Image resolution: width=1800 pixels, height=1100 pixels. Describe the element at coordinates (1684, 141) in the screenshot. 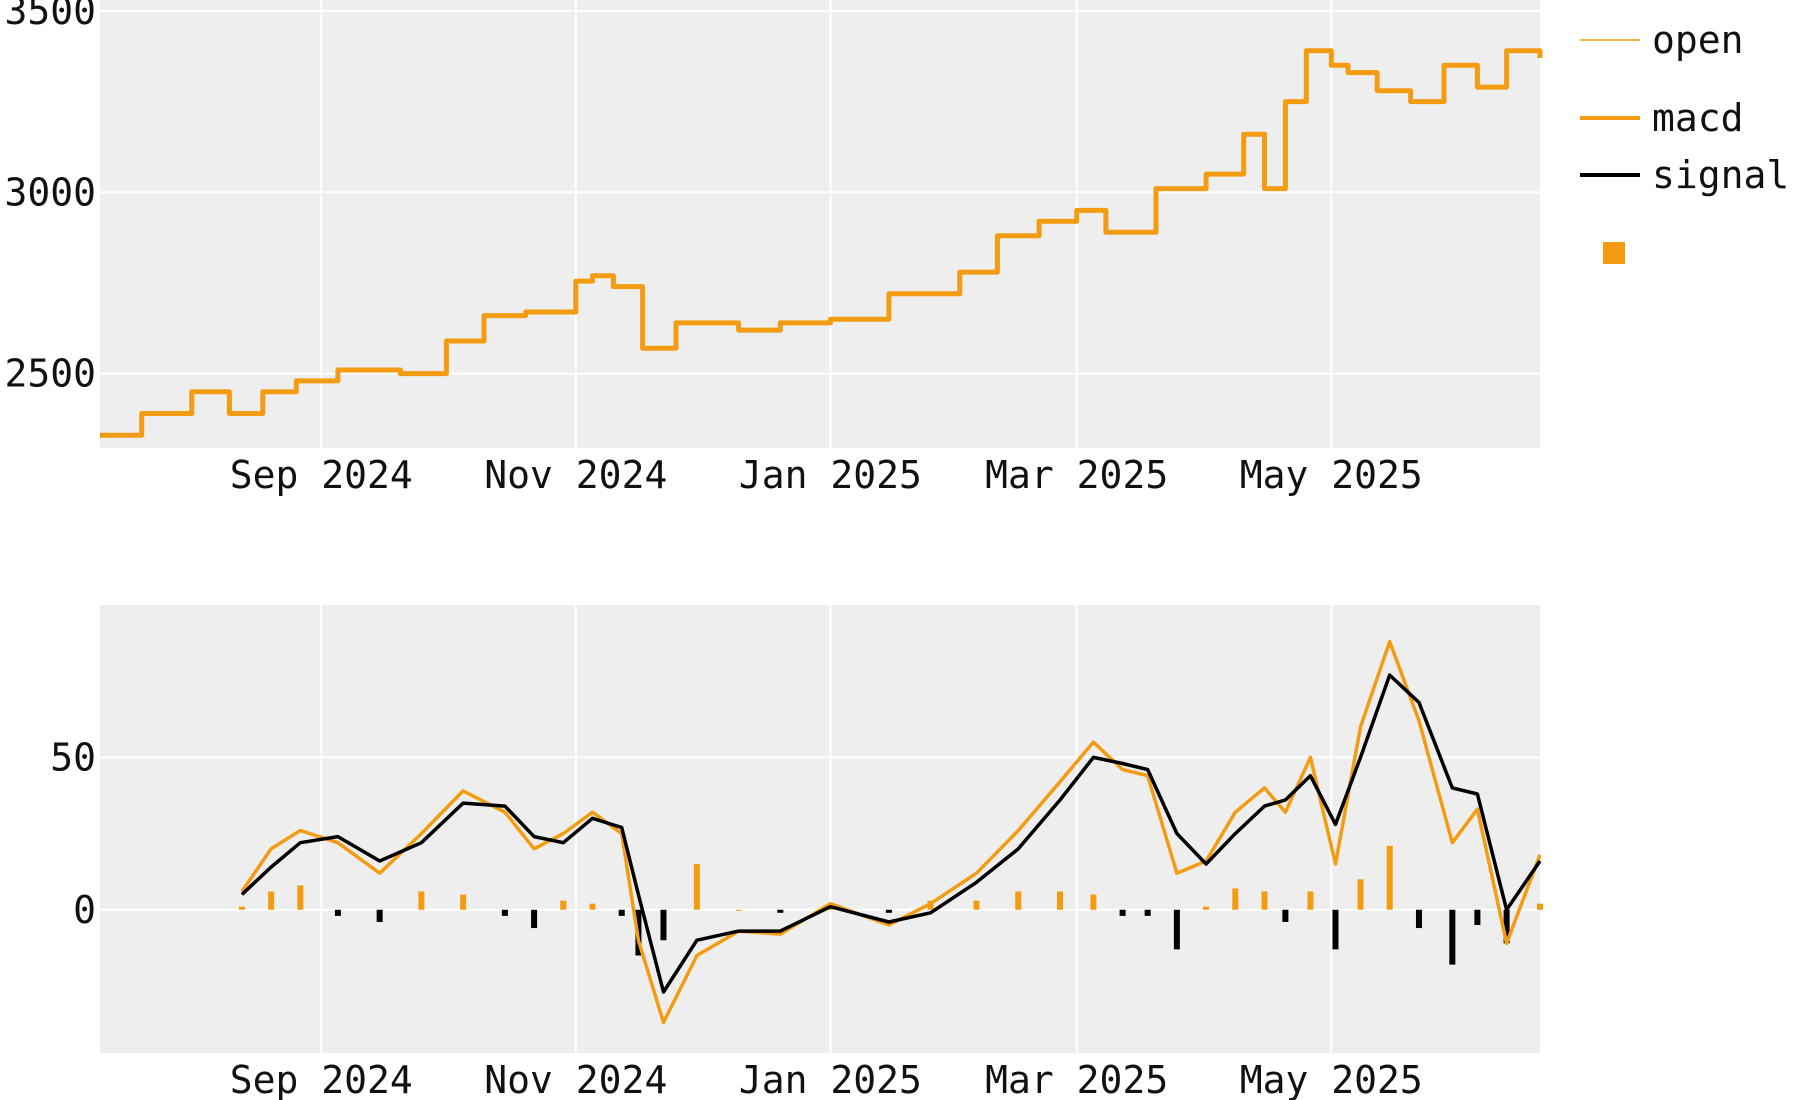

I see `legend: open macd signal` at that location.